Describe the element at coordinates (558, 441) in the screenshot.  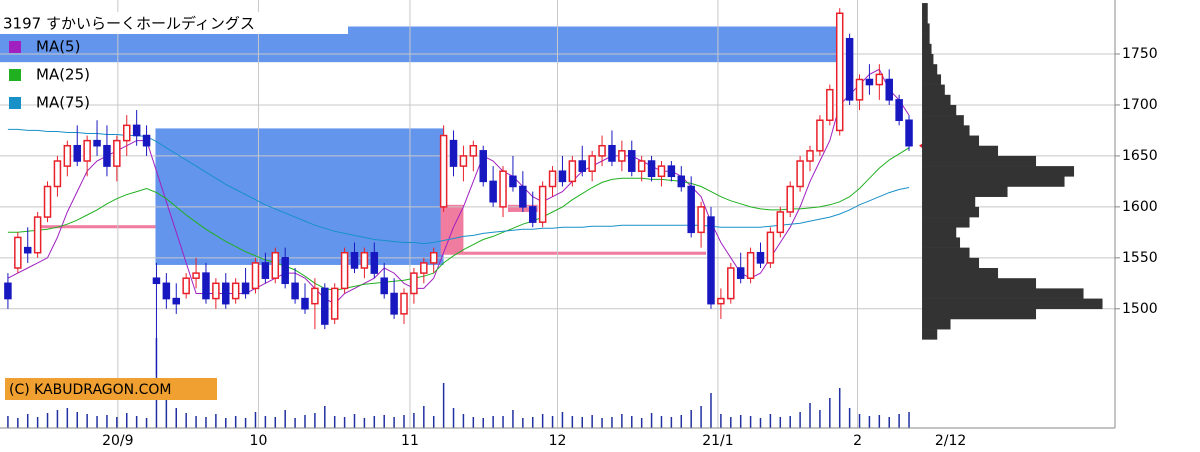
I see `x-tick-label: 12` at that location.